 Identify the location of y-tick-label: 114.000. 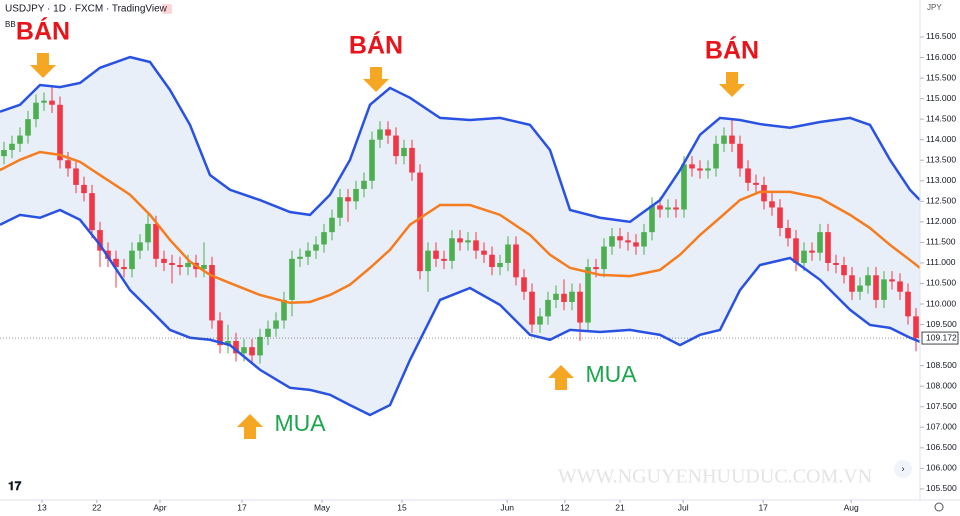
(941, 139).